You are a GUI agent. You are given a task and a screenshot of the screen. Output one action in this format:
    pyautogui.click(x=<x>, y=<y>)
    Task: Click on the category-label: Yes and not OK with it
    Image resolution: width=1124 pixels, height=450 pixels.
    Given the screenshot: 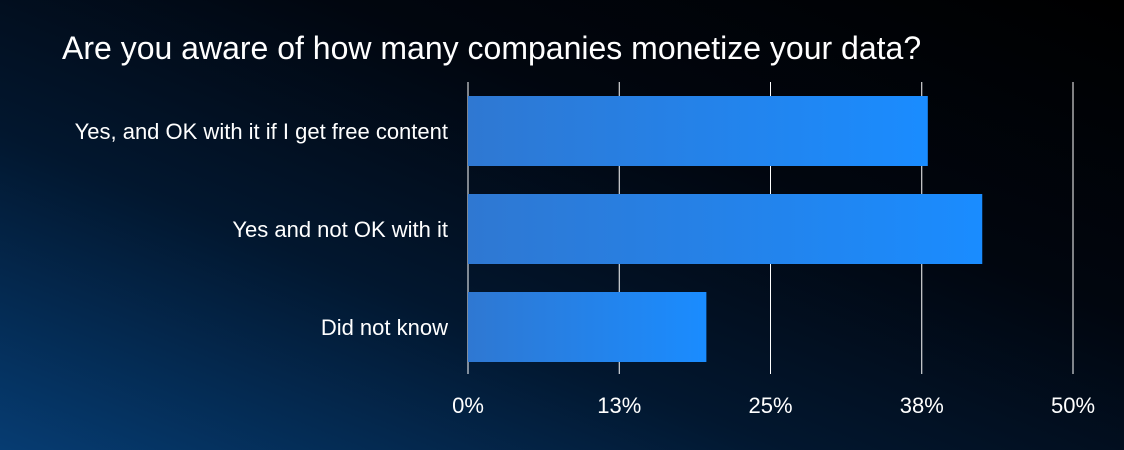 What is the action you would take?
    pyautogui.click(x=340, y=229)
    